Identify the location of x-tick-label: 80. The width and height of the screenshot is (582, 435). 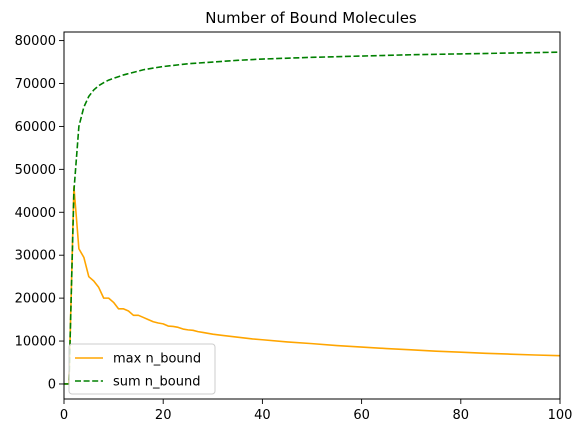
(461, 415).